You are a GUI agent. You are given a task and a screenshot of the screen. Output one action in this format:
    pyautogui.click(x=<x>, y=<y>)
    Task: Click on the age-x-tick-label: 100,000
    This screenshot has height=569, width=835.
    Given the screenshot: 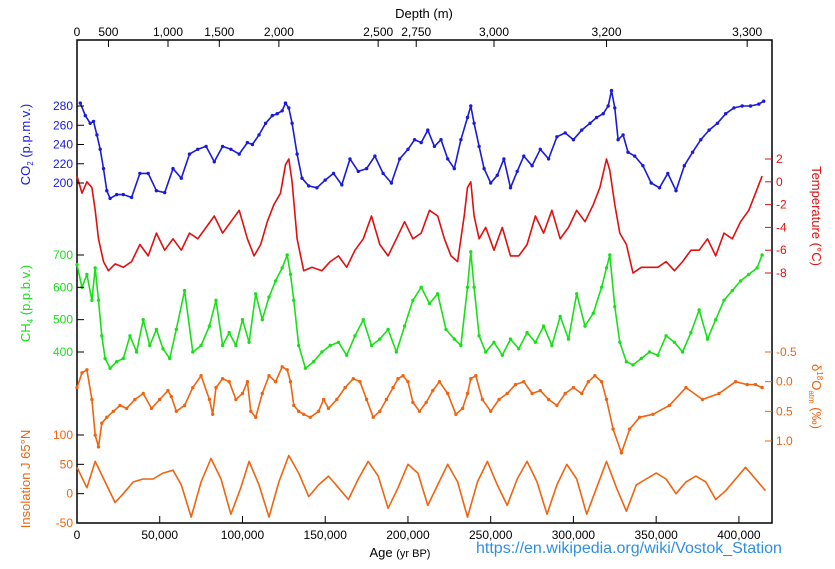 What is the action you would take?
    pyautogui.click(x=243, y=535)
    